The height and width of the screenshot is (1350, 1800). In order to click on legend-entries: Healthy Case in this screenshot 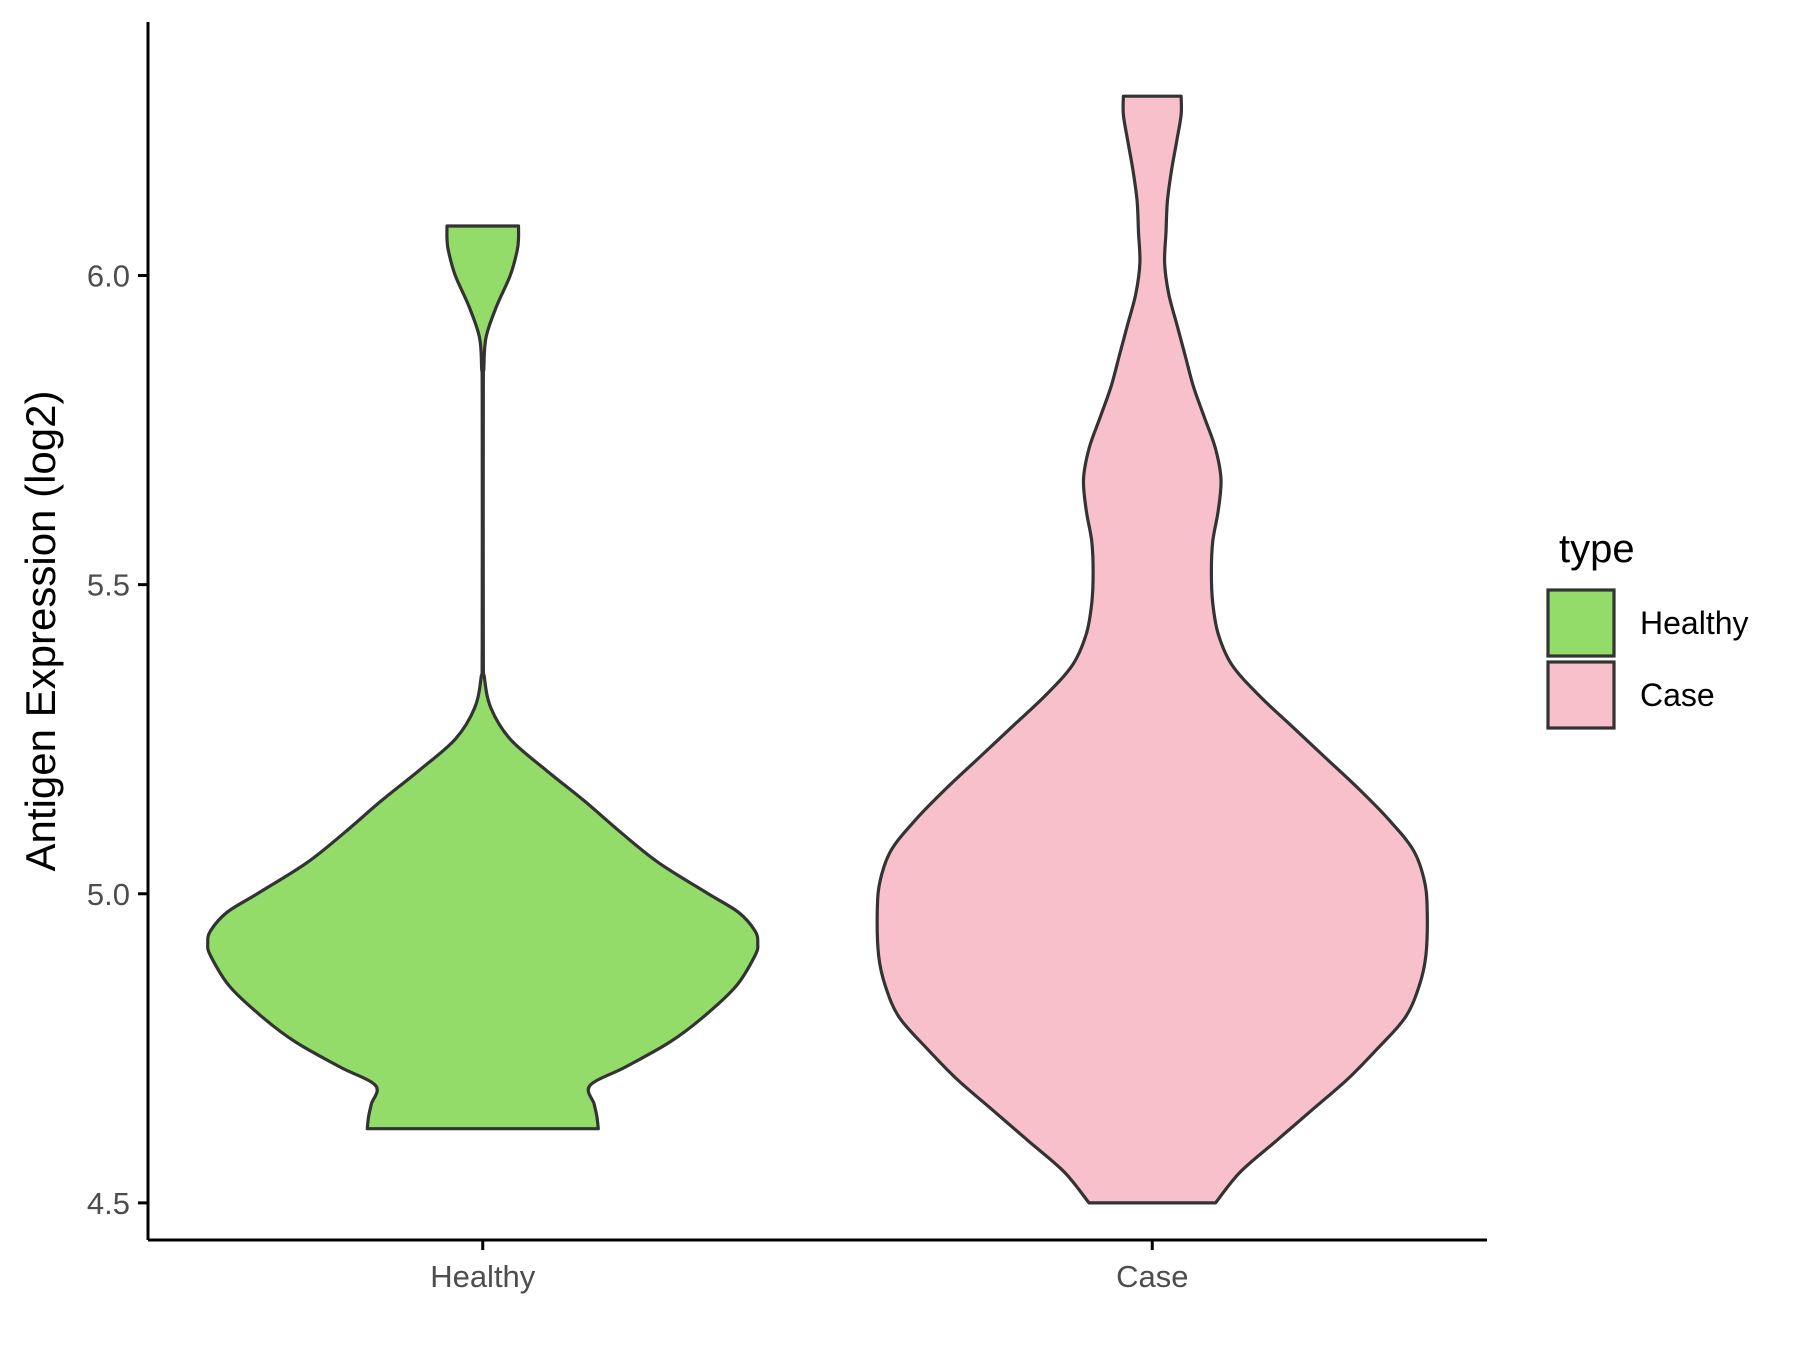, I will do `click(1647, 659)`.